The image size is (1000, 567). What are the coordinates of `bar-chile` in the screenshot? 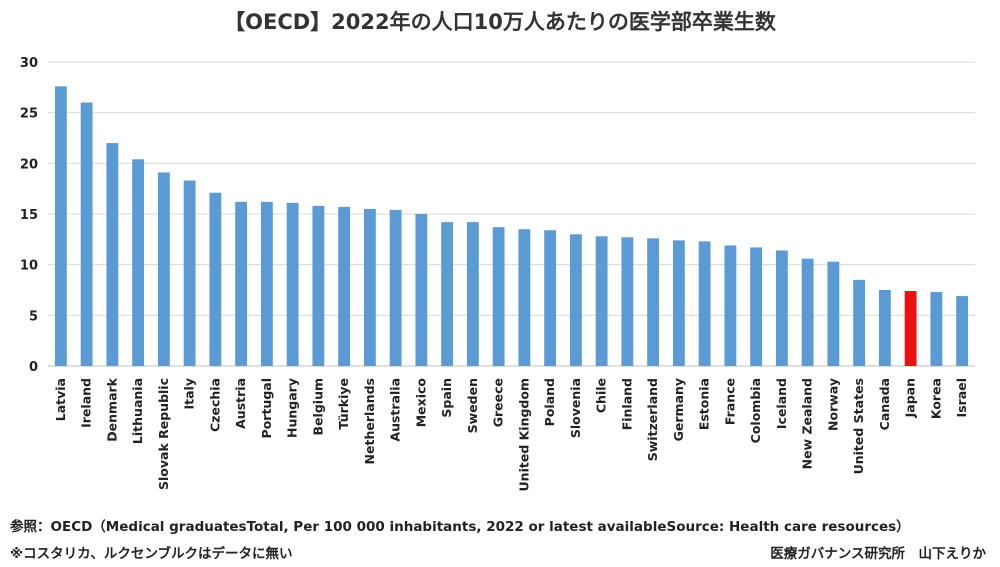 It's located at (601, 301).